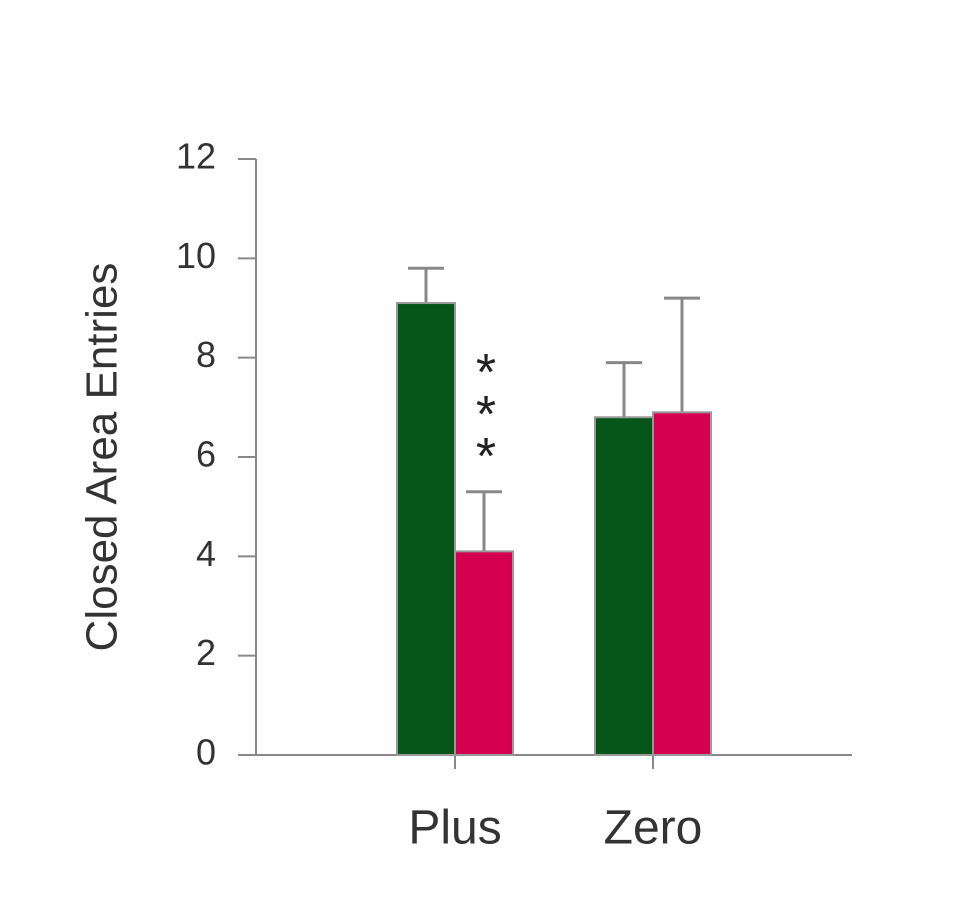 The image size is (962, 904). What do you see at coordinates (206, 354) in the screenshot?
I see `y-tick-label: 8` at bounding box center [206, 354].